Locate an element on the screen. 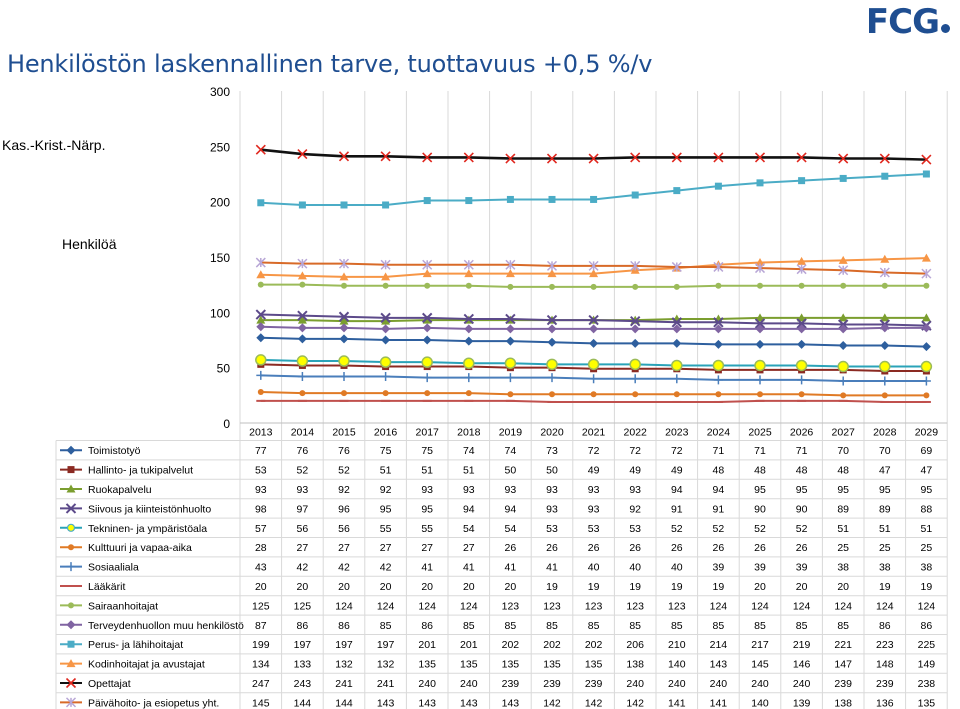 The height and width of the screenshot is (709, 960). table-value: 38 is located at coordinates (843, 568).